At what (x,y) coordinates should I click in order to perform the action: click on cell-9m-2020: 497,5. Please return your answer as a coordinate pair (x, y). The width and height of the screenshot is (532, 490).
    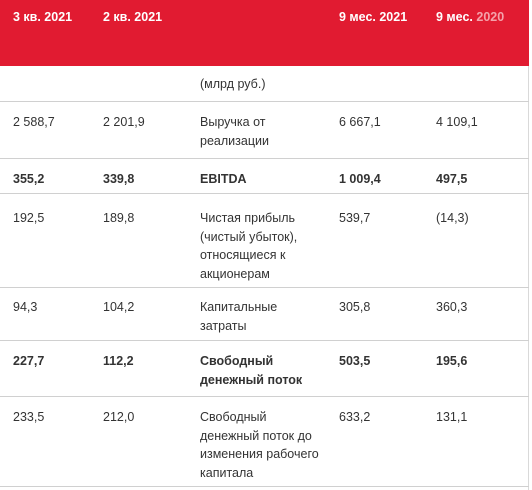
    Looking at the image, I should click on (452, 179).